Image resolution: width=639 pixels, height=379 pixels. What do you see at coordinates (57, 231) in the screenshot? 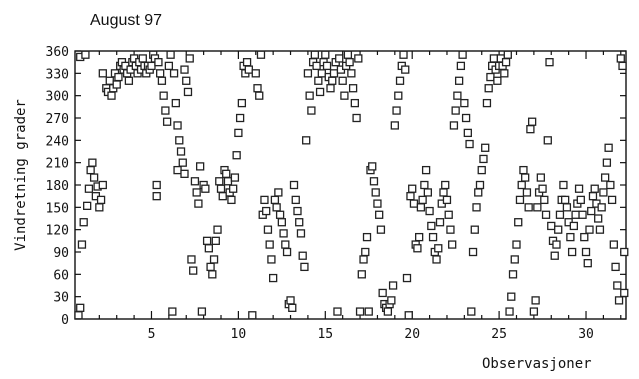
I see `y-tick-label: 120` at bounding box center [57, 231].